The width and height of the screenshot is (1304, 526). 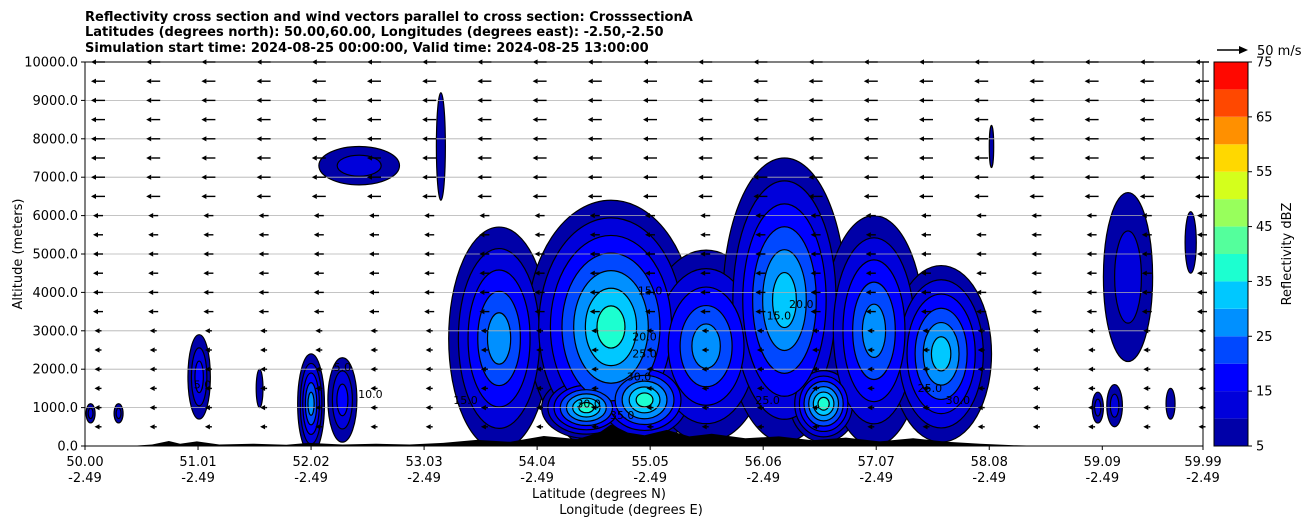 I want to click on x-tick-label-latitude: 56.06, so click(x=763, y=462).